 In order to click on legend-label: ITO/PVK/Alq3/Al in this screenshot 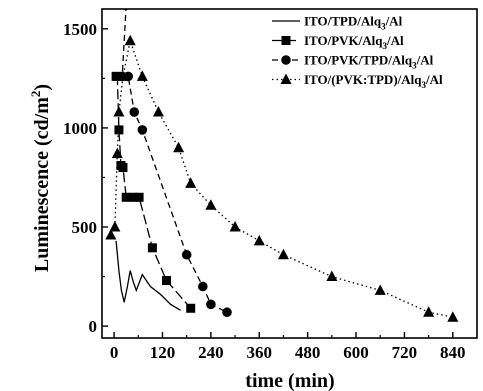, I will do `click(354, 42)`.